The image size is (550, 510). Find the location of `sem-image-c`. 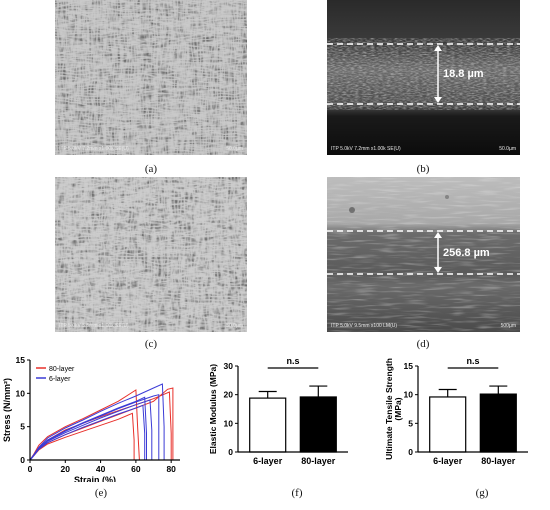

sem-image-c is located at coordinates (151, 254).